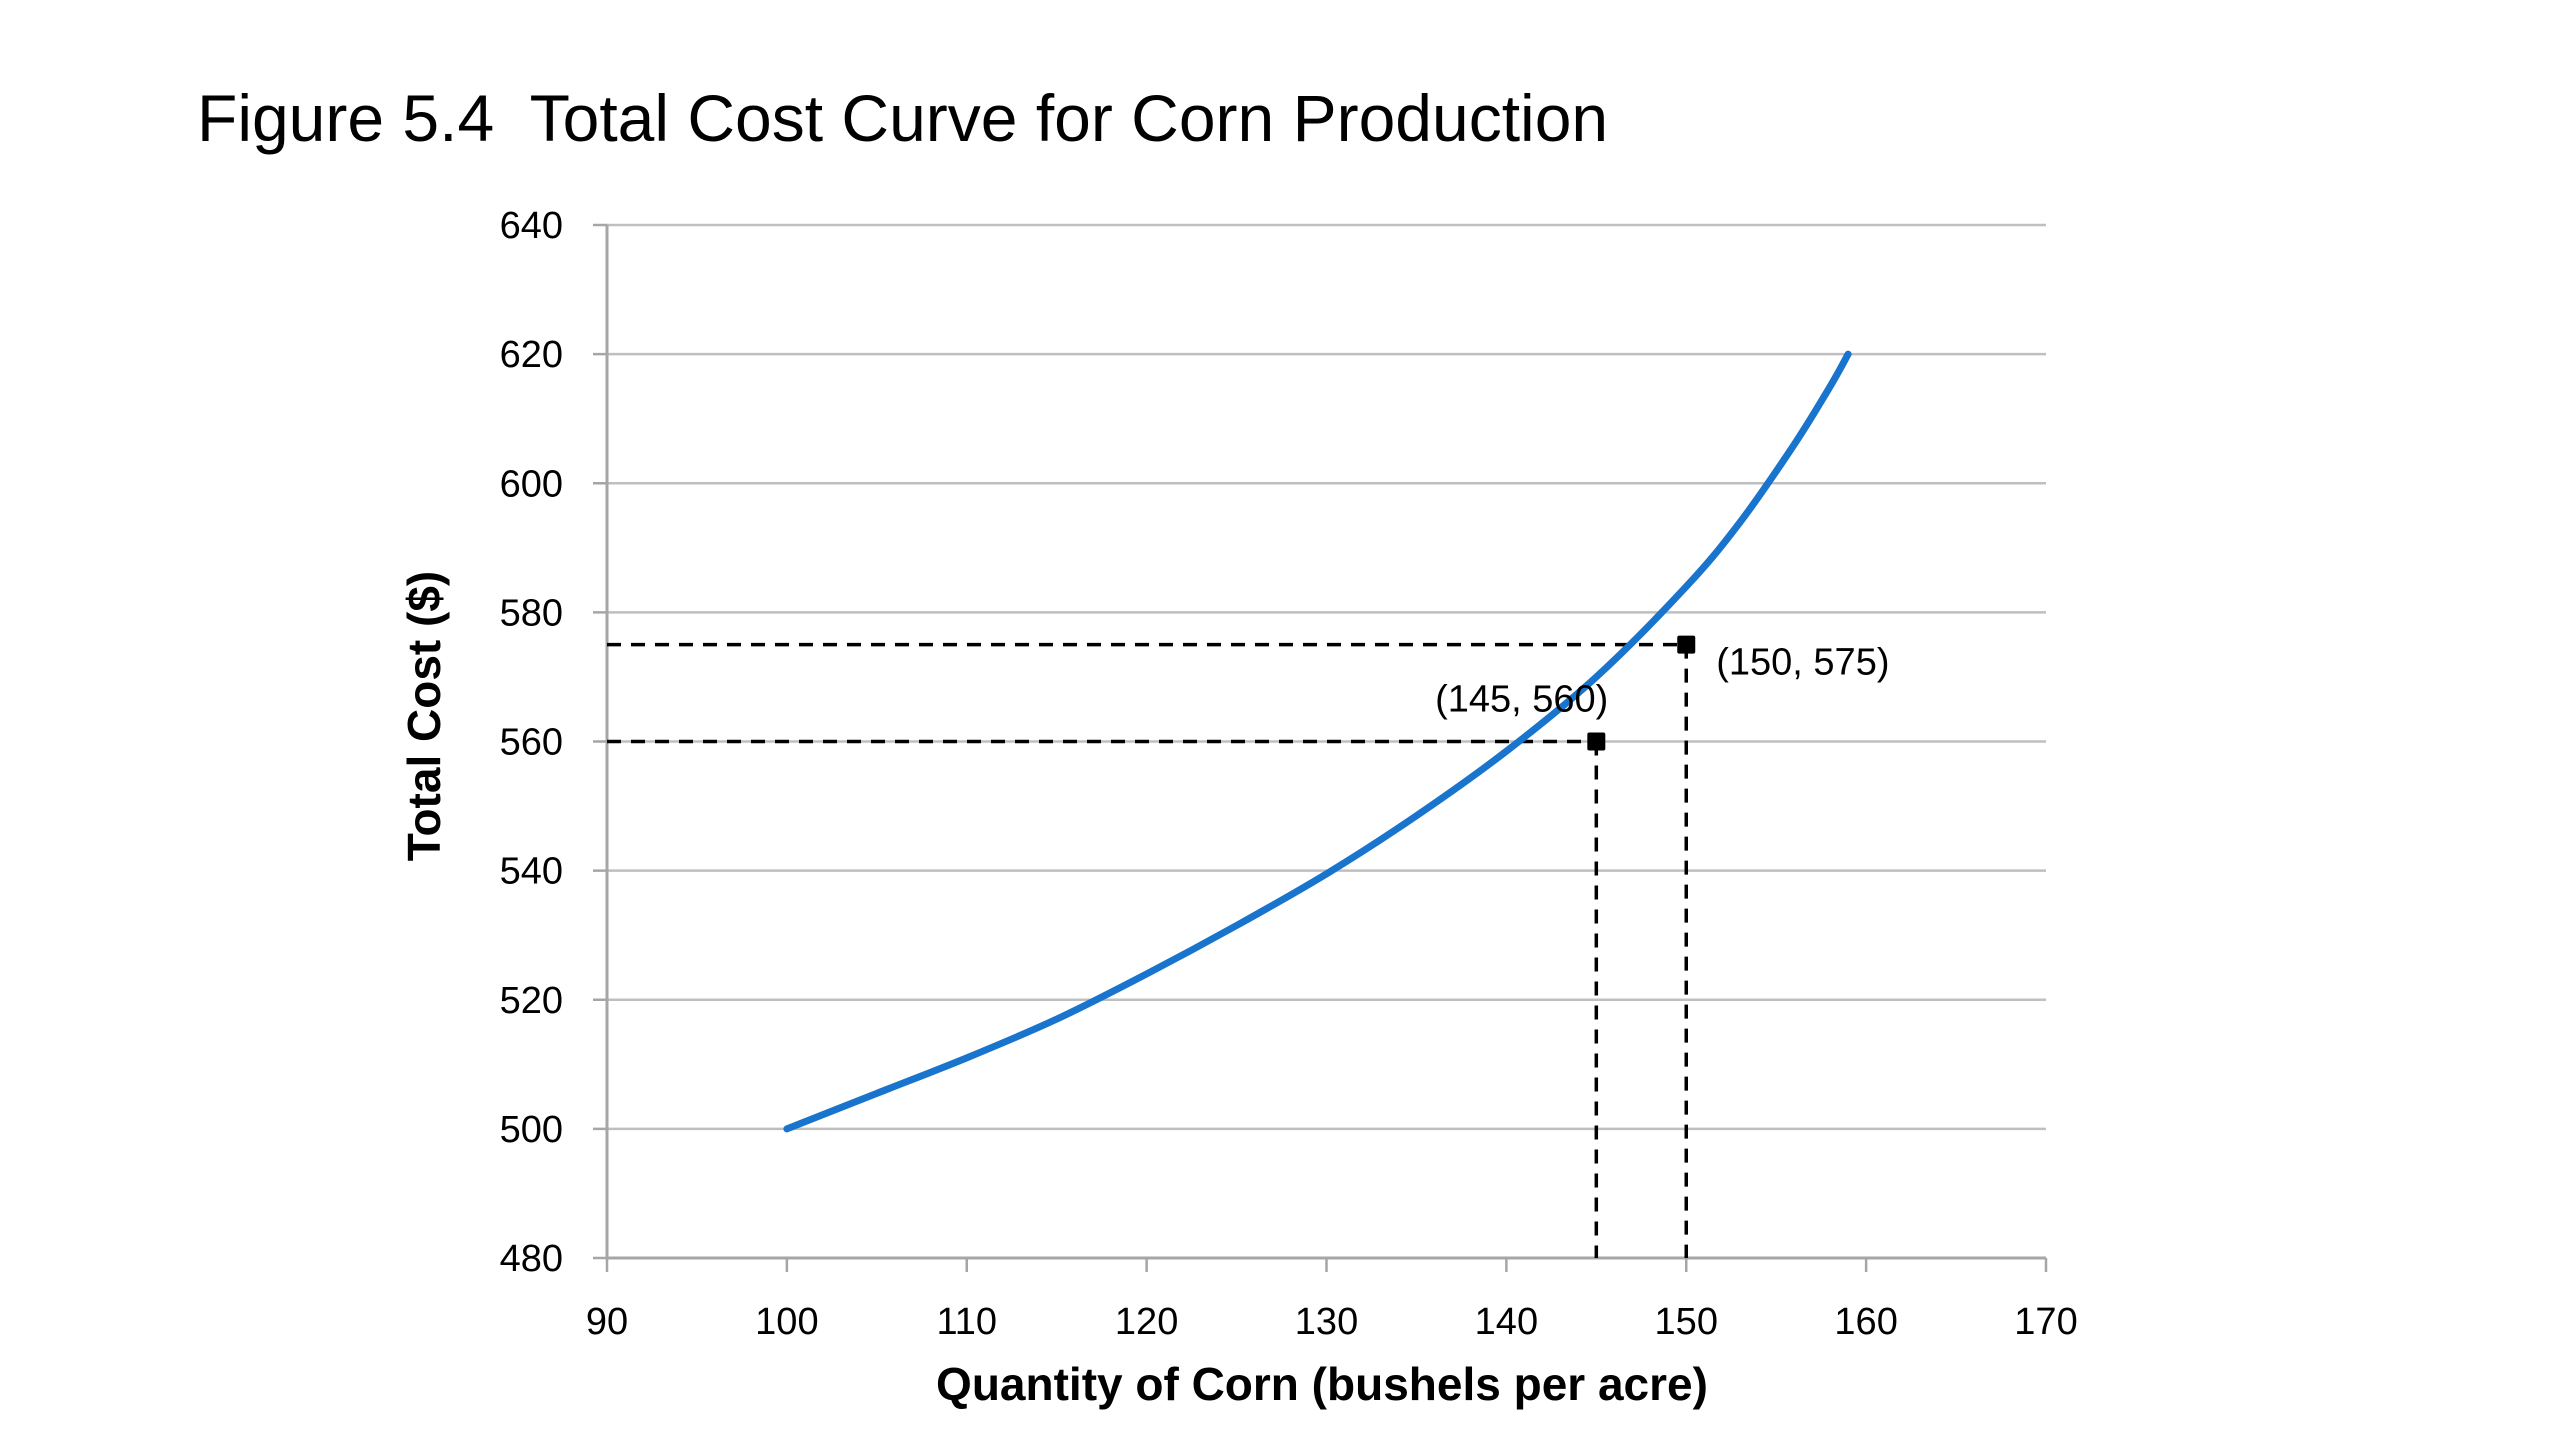  What do you see at coordinates (607, 1322) in the screenshot?
I see `x-tick-label: 90` at bounding box center [607, 1322].